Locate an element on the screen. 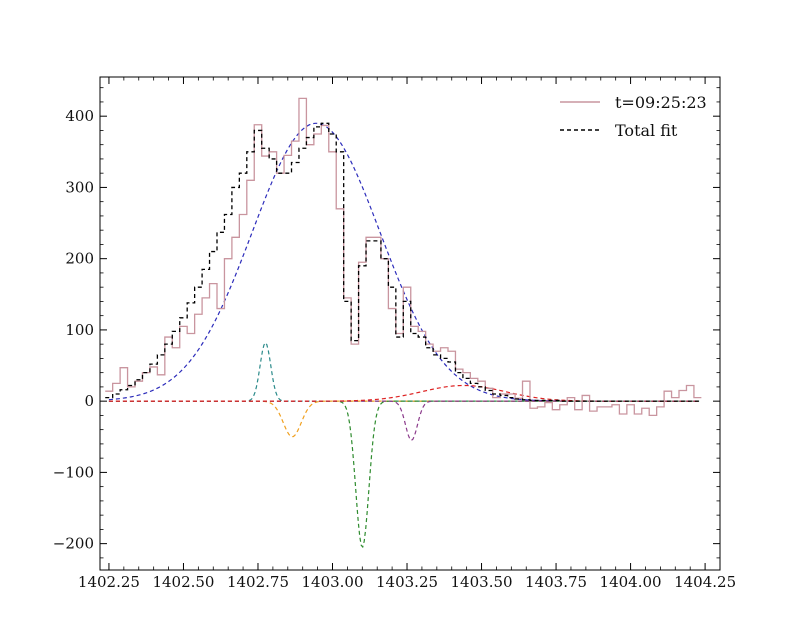 The width and height of the screenshot is (800, 640). y-tick-label: 200 is located at coordinates (79, 259).